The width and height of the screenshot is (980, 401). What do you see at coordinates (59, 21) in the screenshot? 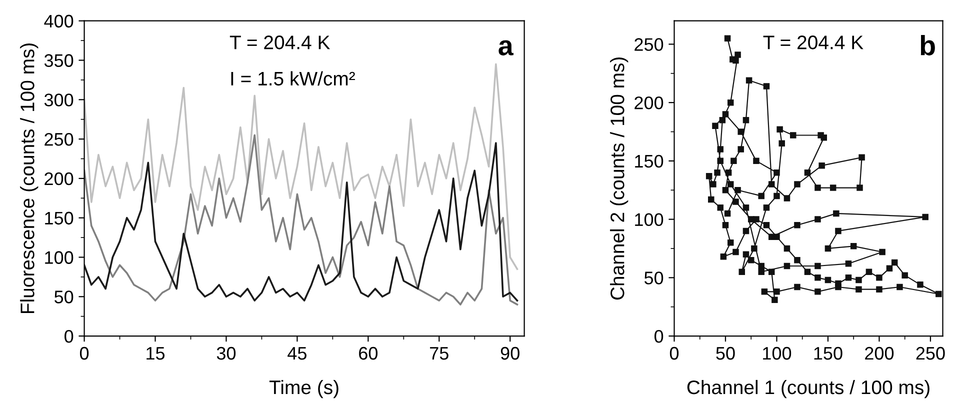
I see `y-tick-label: 400` at bounding box center [59, 21].